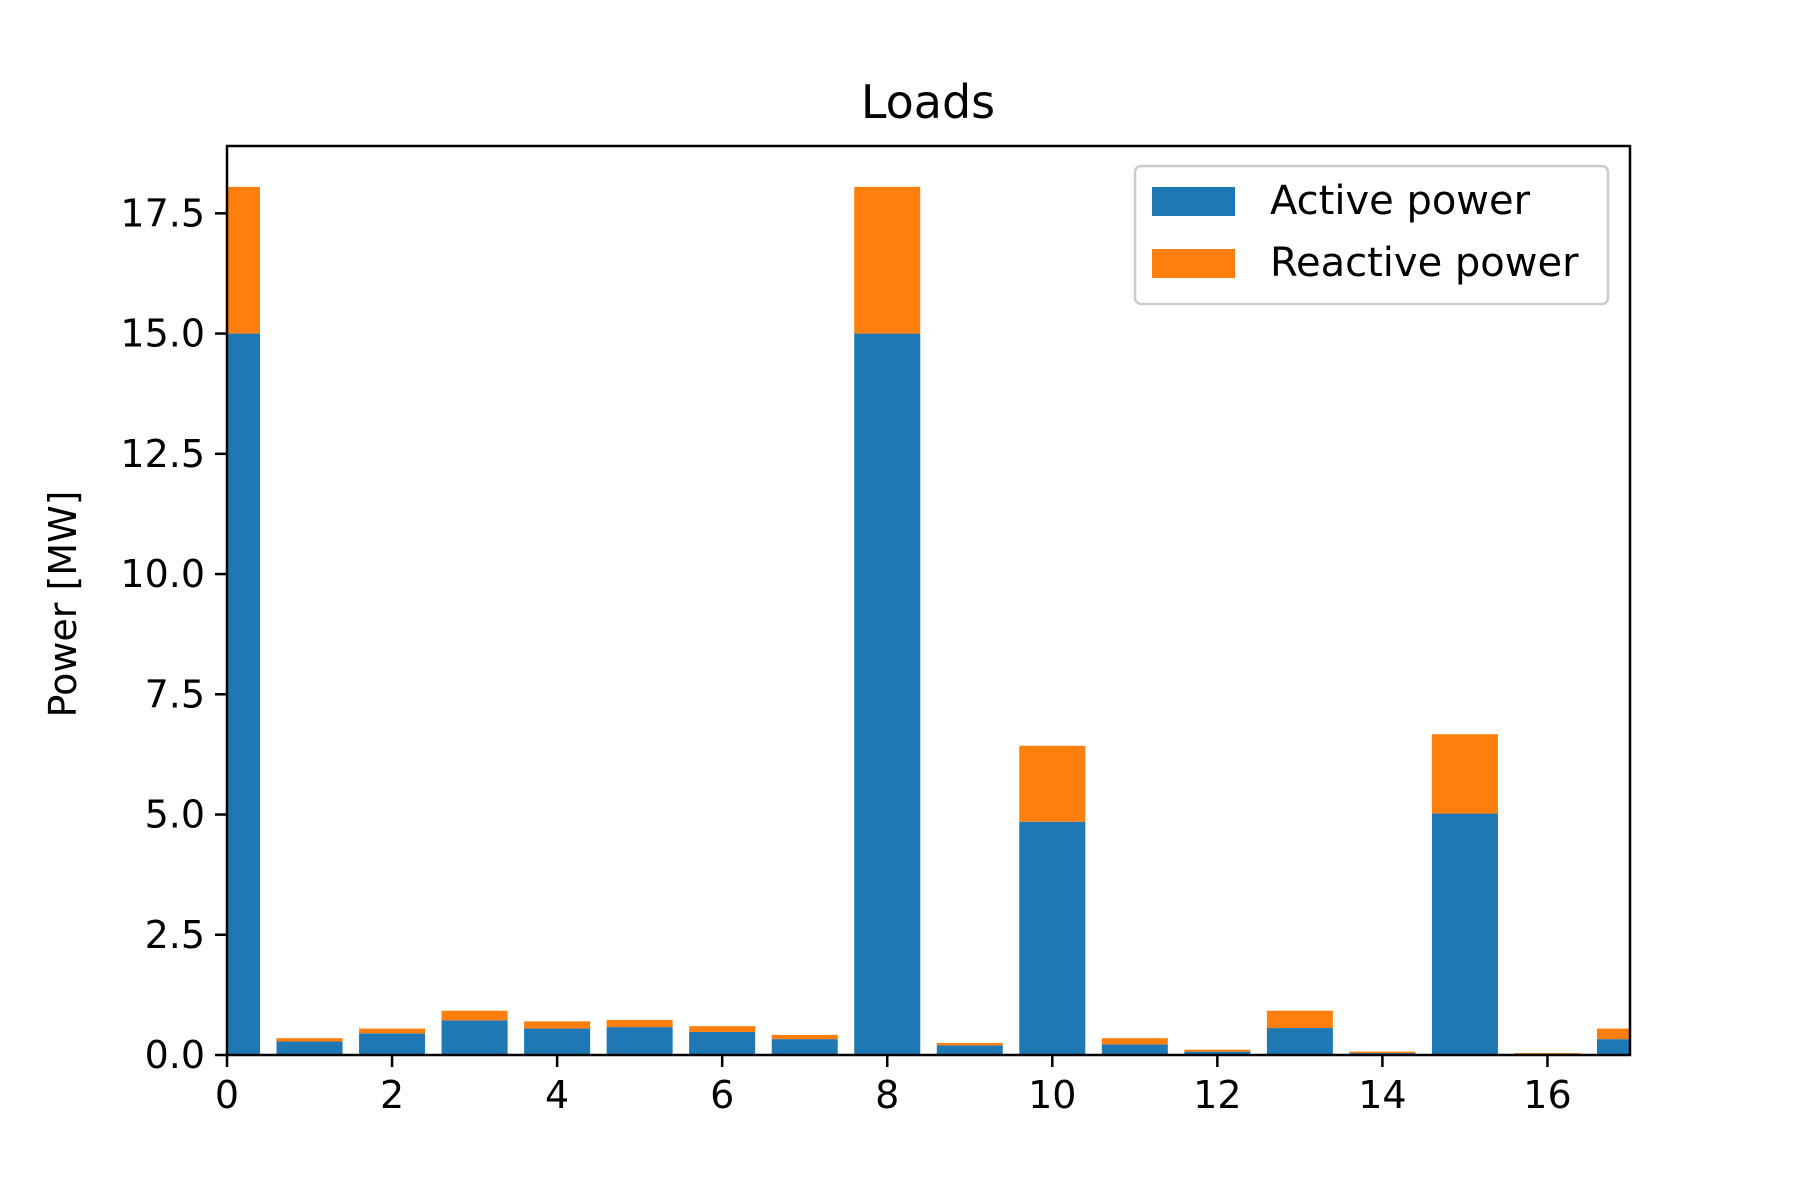 Image resolution: width=1800 pixels, height=1200 pixels. Describe the element at coordinates (162, 574) in the screenshot. I see `y-tick-label: 10.0` at that location.